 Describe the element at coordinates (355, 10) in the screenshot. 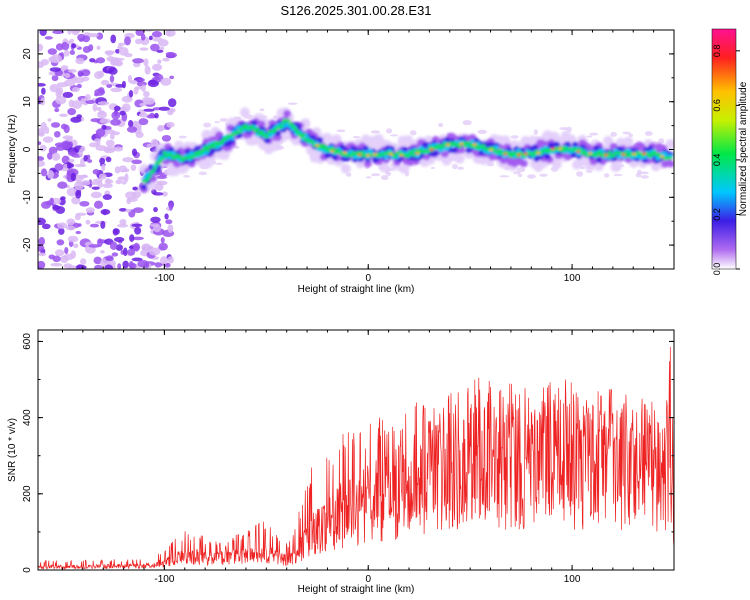

I see `figure-title: S126.2025.301.00.28.E31` at that location.